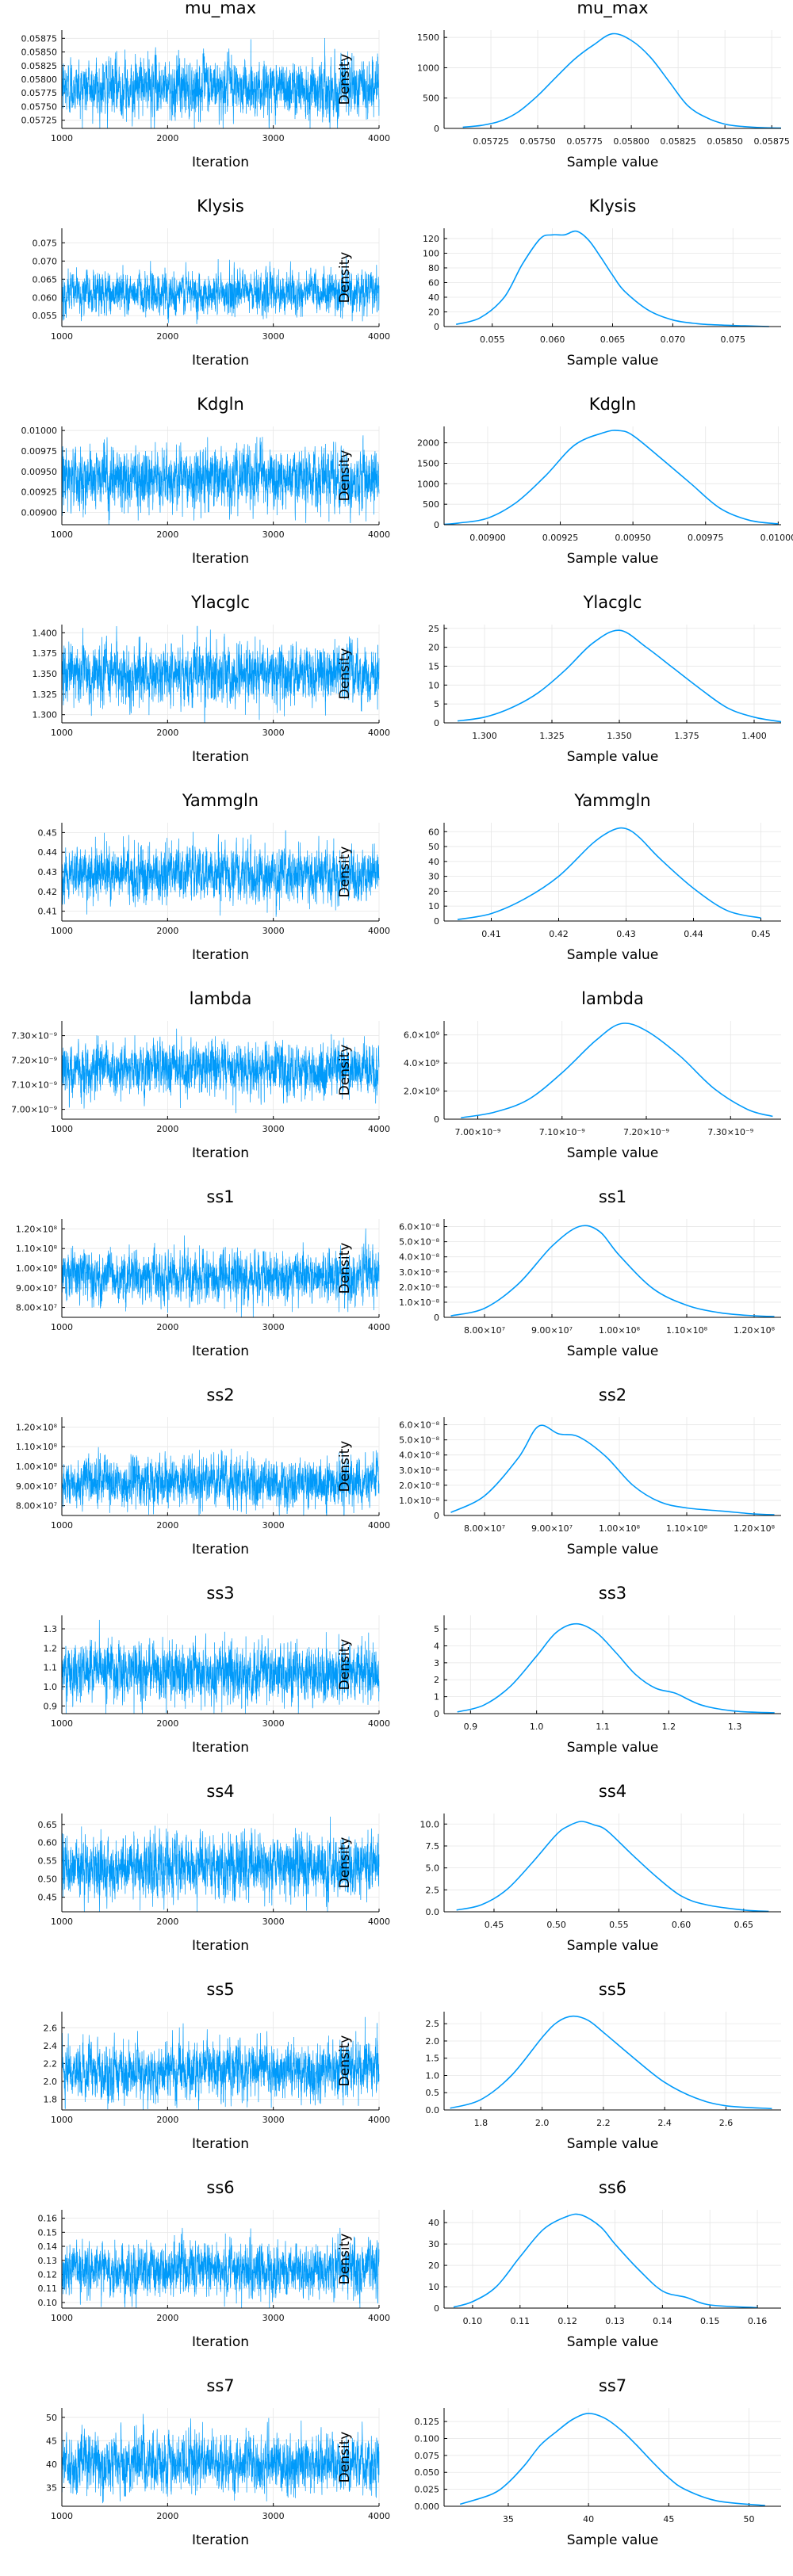 The width and height of the screenshot is (793, 2576). Describe the element at coordinates (221, 9) in the screenshot. I see `trace-title: mu_max` at that location.